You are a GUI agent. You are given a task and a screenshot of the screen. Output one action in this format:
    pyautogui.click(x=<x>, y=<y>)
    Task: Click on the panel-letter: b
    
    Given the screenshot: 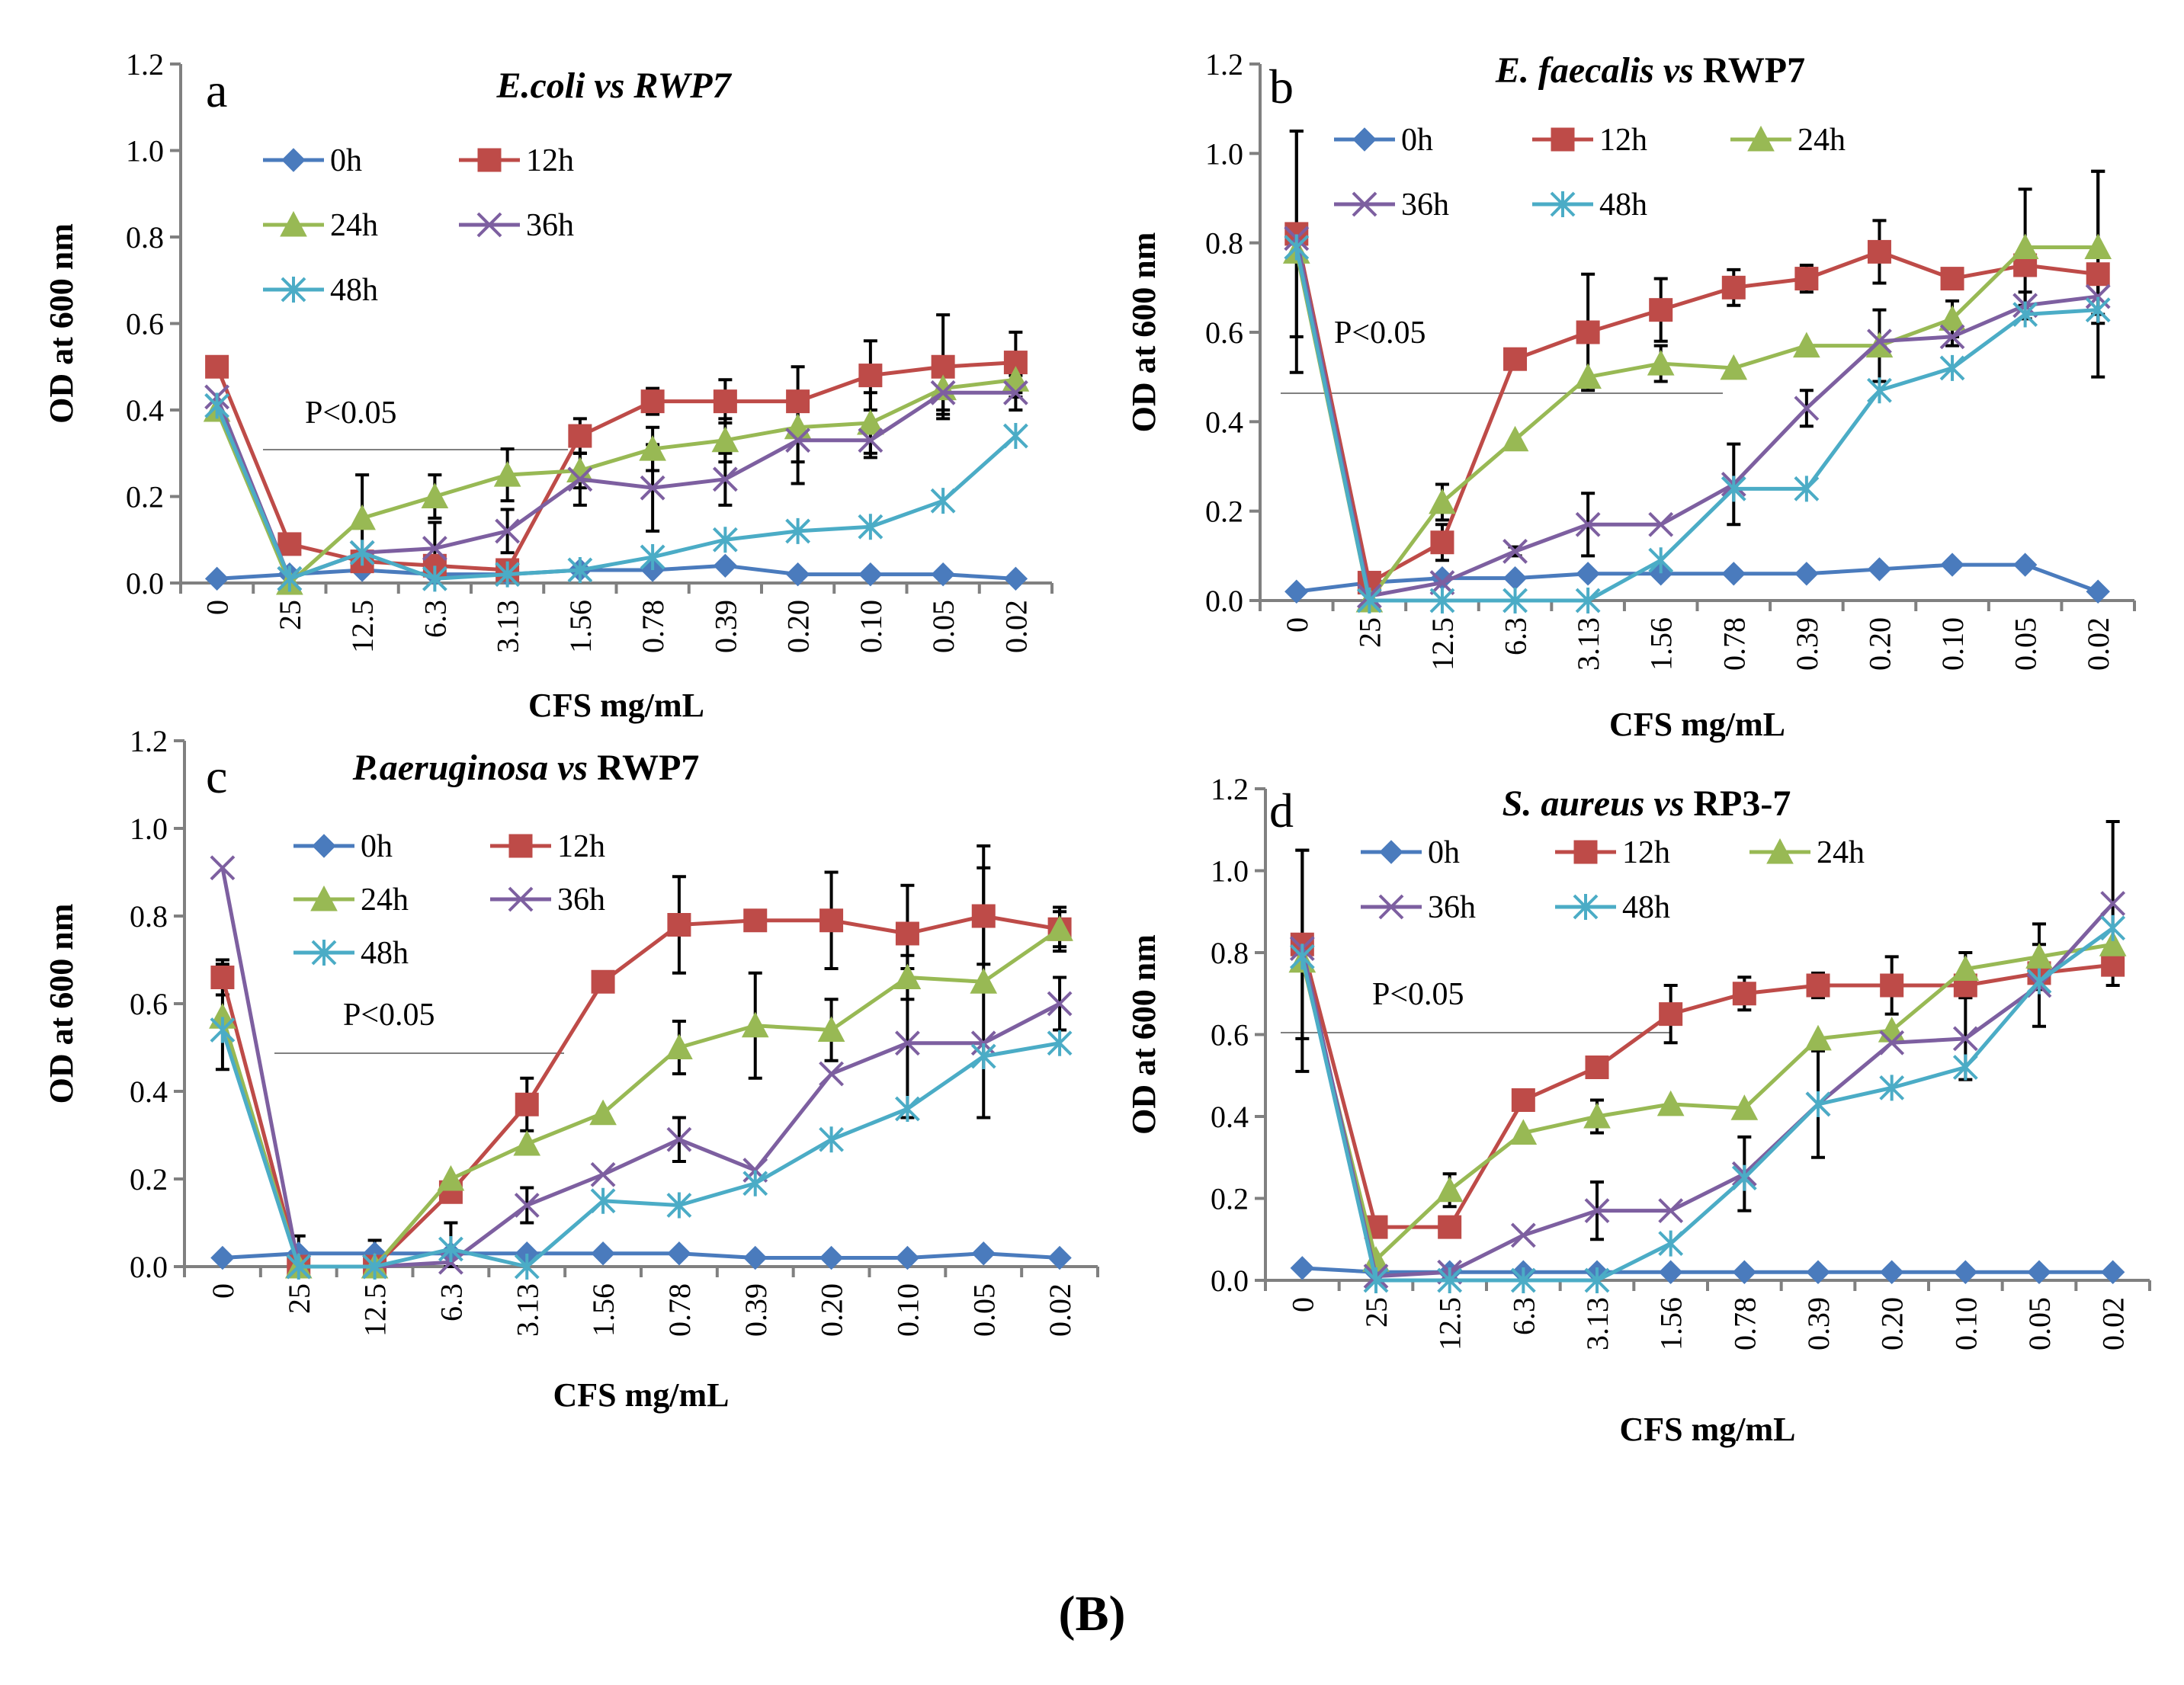 What is the action you would take?
    pyautogui.click(x=1281, y=86)
    